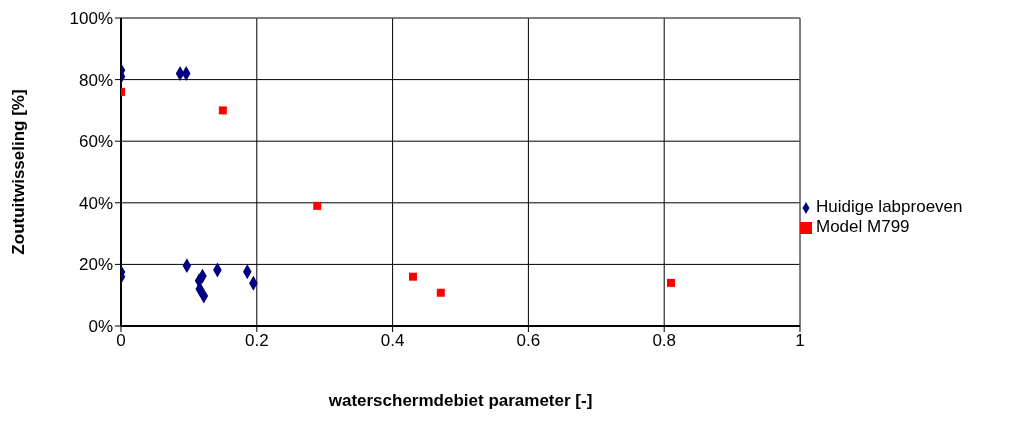 This screenshot has width=1016, height=434. Describe the element at coordinates (19, 172) in the screenshot. I see `y-axis-title: Zoutuitwisseling [%]` at that location.